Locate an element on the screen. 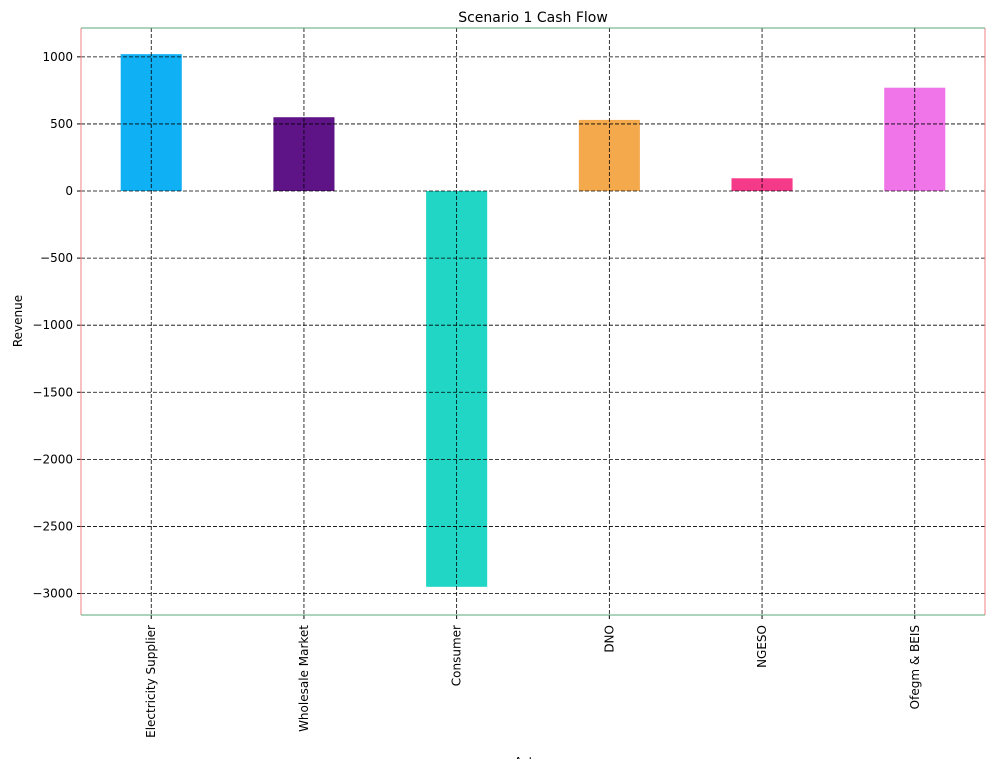 The image size is (1006, 759). y-tick-label: 1000 is located at coordinates (57, 57).